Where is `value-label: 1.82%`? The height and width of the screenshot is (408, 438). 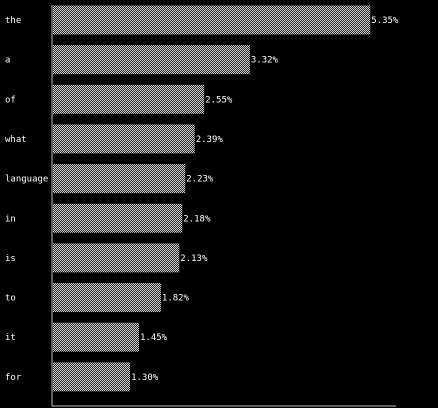
value-label: 1.82% is located at coordinates (176, 299).